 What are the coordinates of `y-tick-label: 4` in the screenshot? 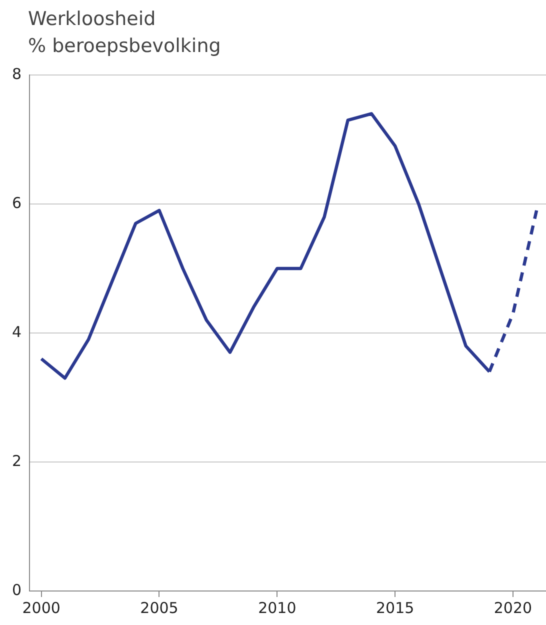 It's located at (17, 331).